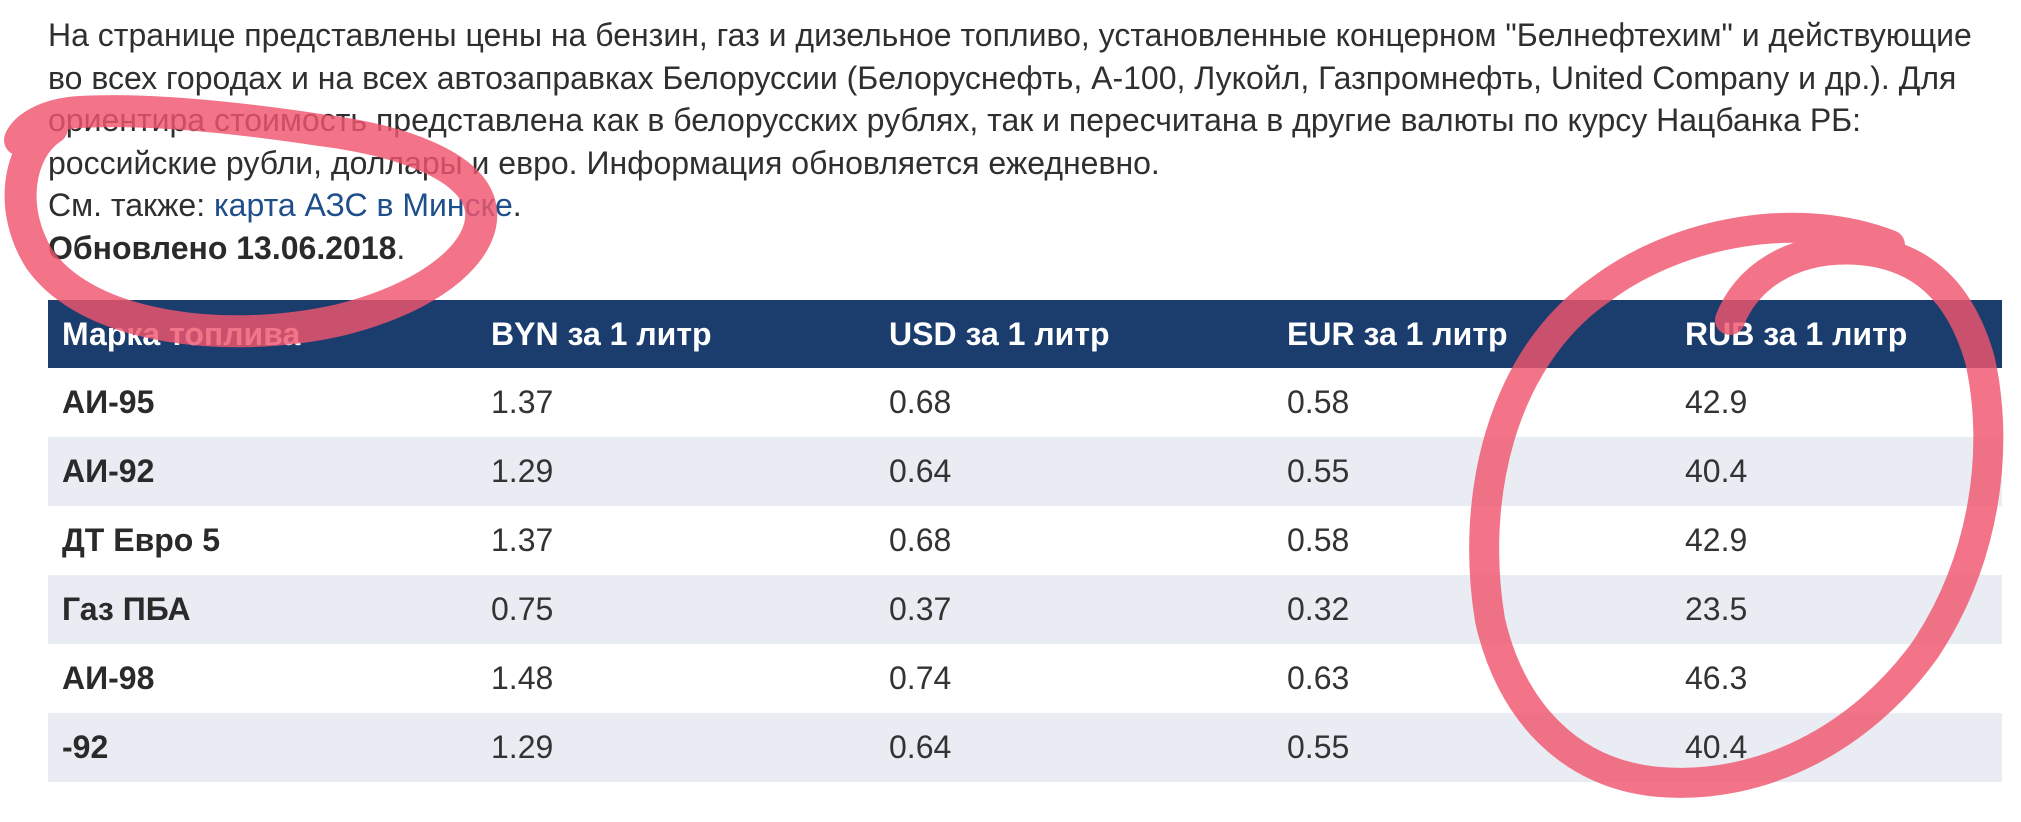 This screenshot has width=2021, height=822. What do you see at coordinates (1836, 334) in the screenshot?
I see `header-rub: RUB за 1 литр` at bounding box center [1836, 334].